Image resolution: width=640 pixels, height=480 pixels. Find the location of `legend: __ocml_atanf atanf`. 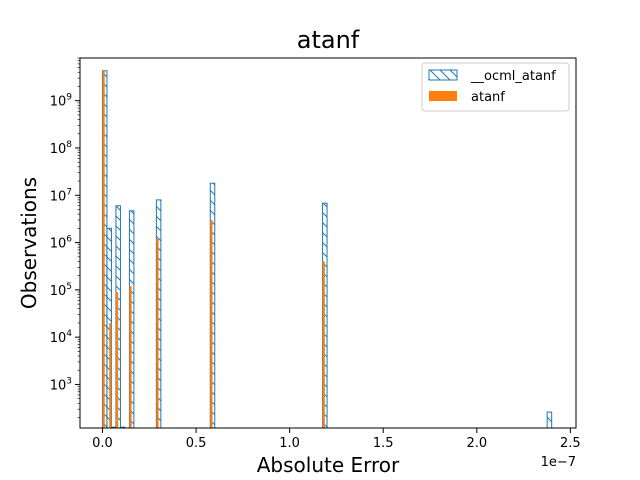

legend: __ocml_atanf atanf is located at coordinates (495, 87).